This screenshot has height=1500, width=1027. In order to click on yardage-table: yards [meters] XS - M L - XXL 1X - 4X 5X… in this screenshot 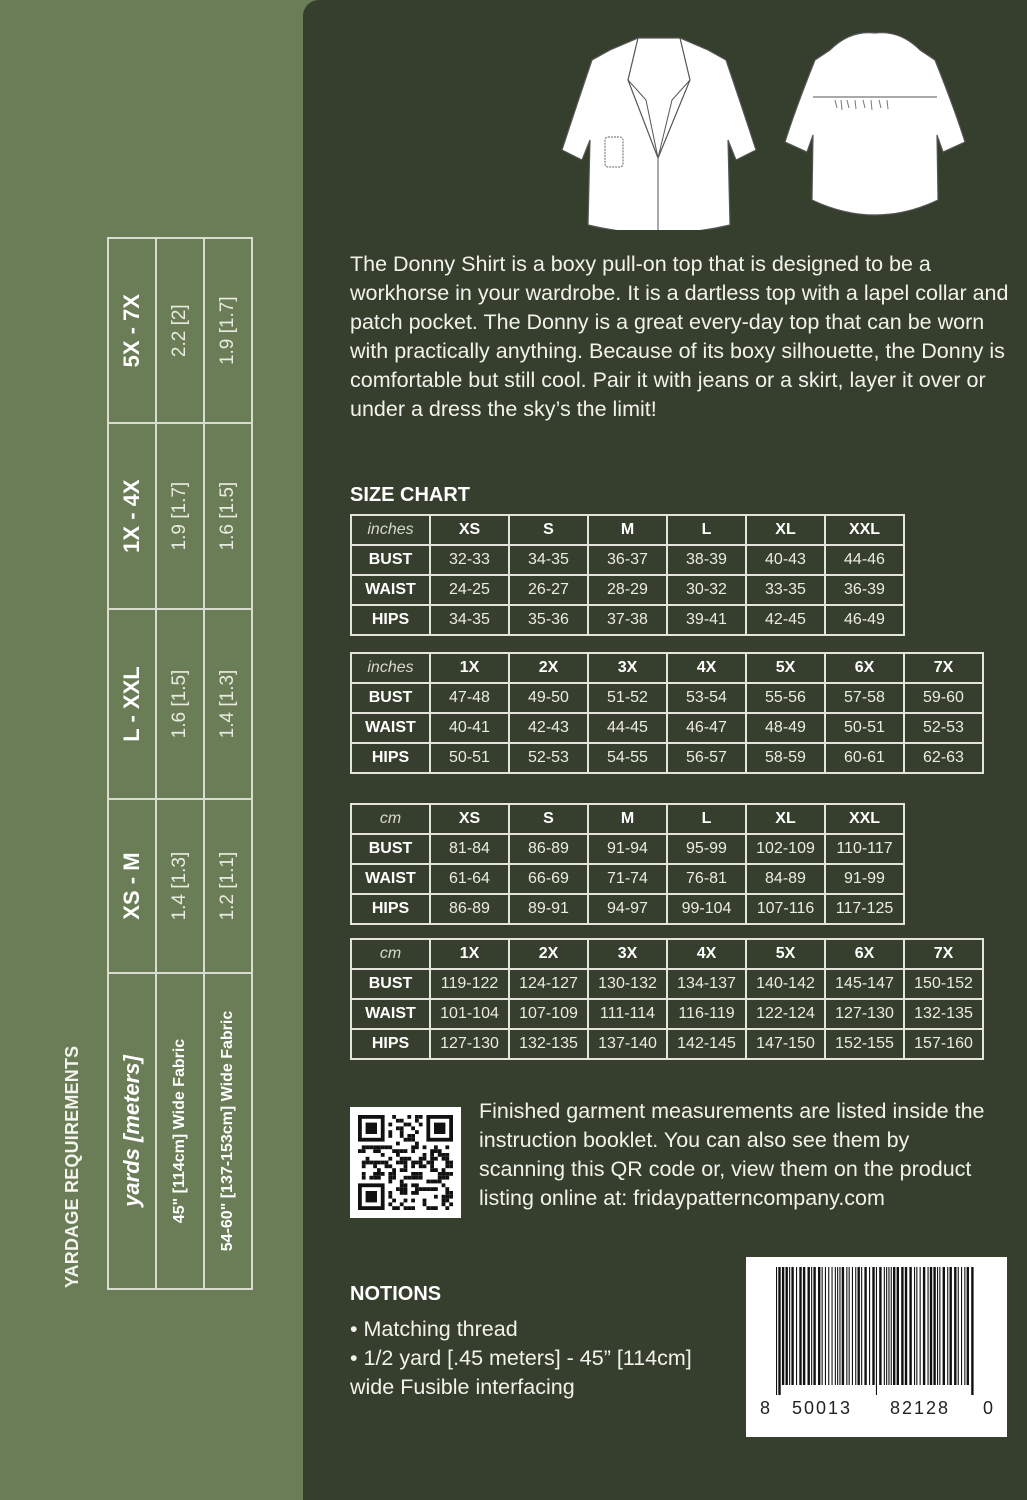, I will do `click(180, 763)`.